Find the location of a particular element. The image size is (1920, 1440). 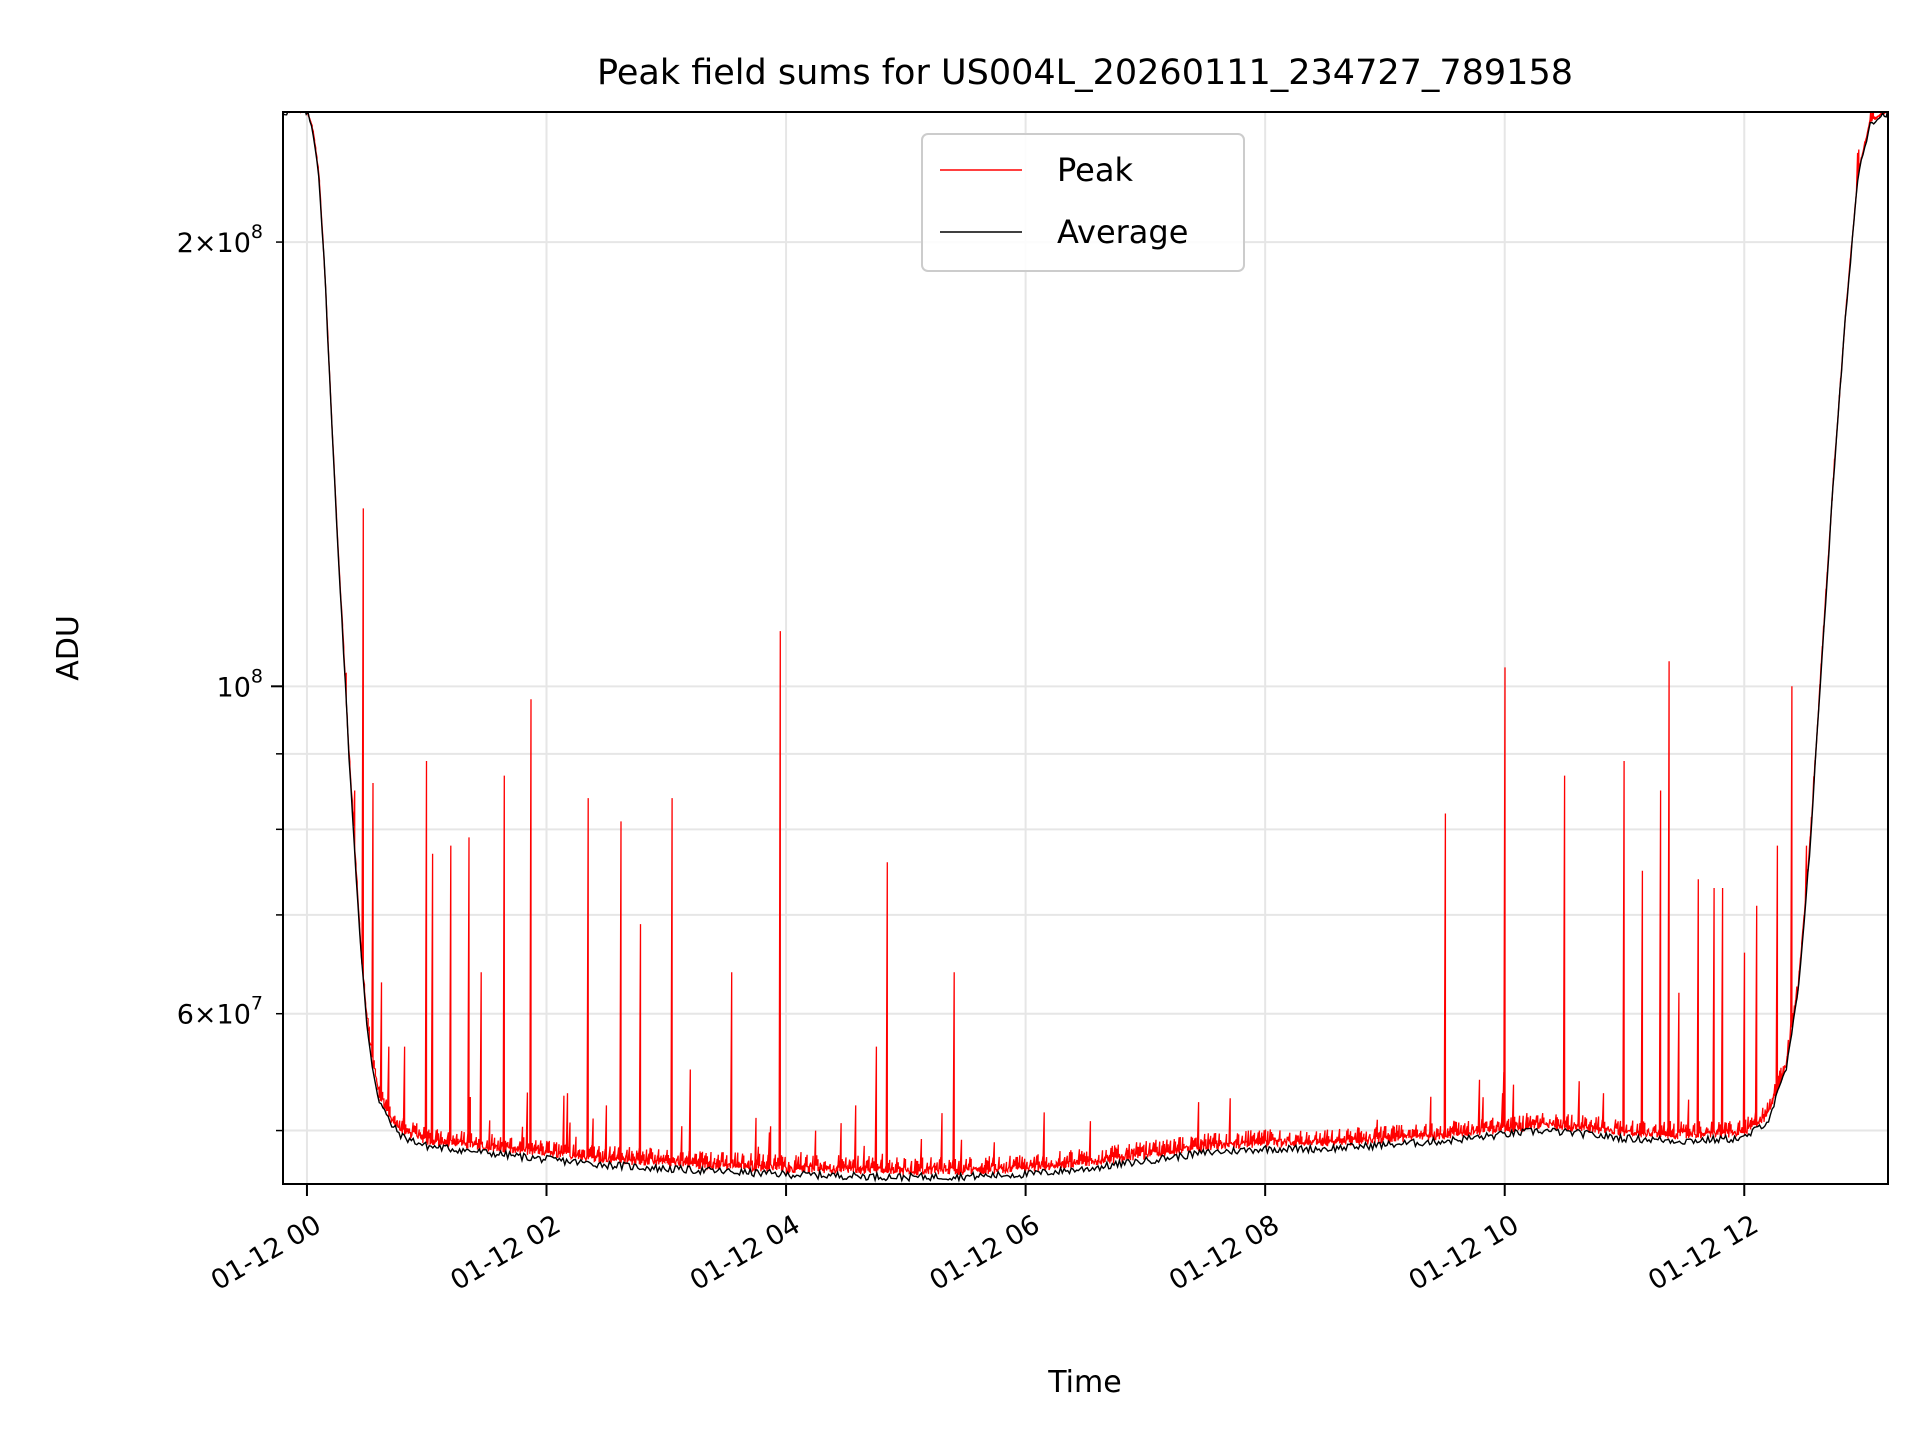

y-tick-label: 108 is located at coordinates (240, 684).